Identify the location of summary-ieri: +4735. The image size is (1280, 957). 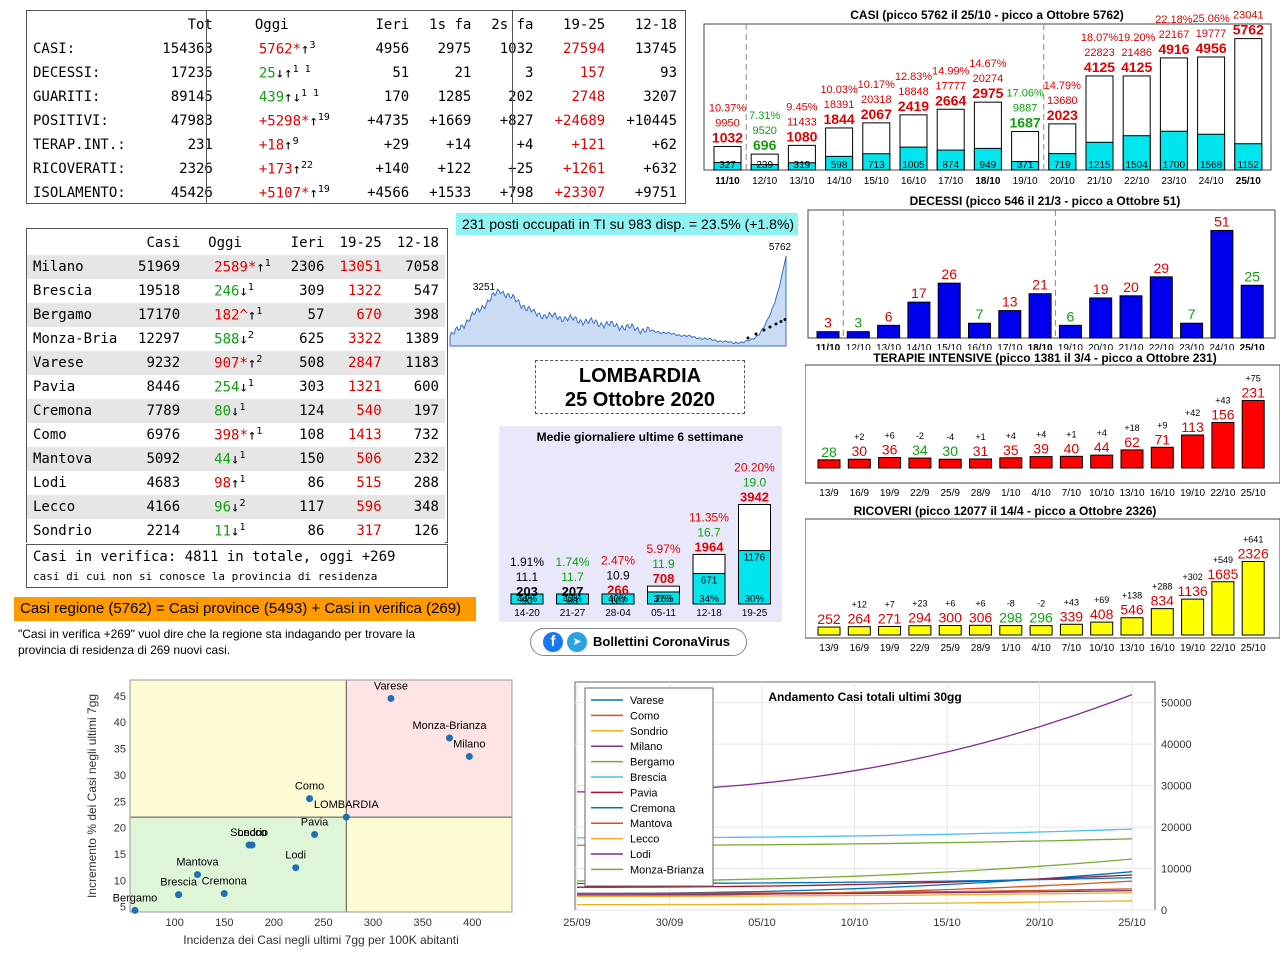
(388, 121).